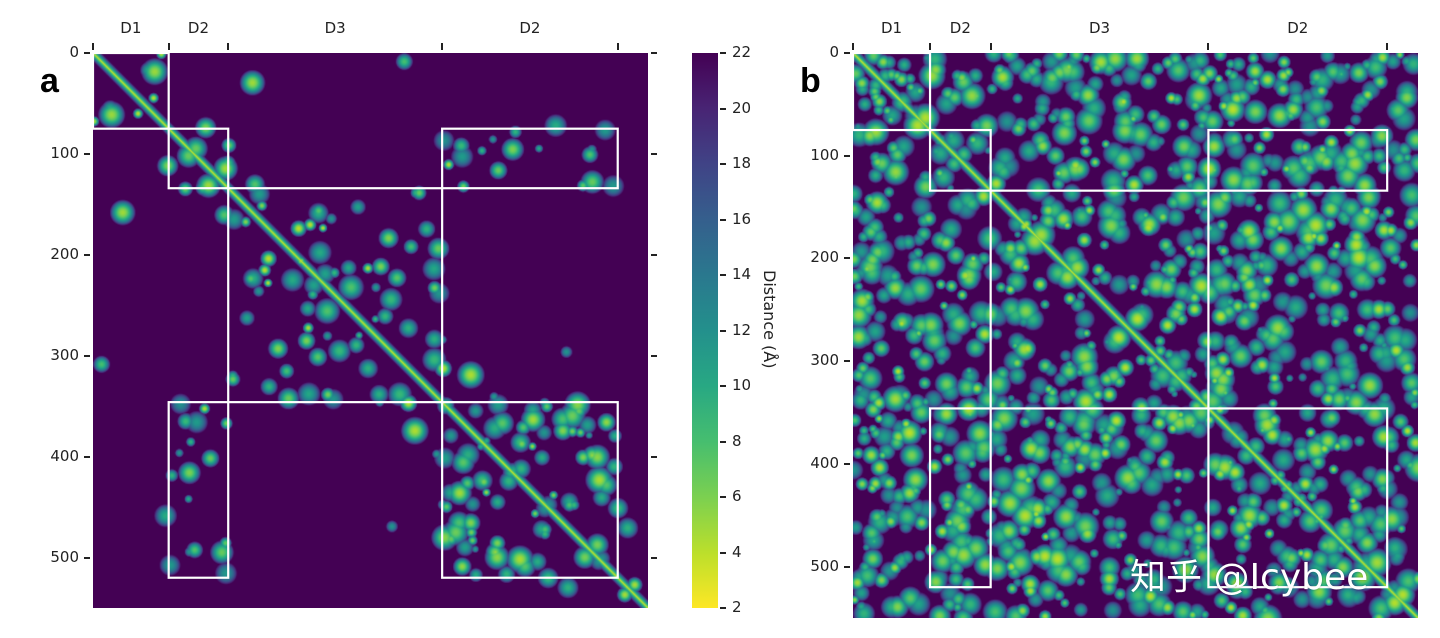 The height and width of the screenshot is (638, 1440). Describe the element at coordinates (737, 551) in the screenshot. I see `colorbar-tick-label: 4` at that location.